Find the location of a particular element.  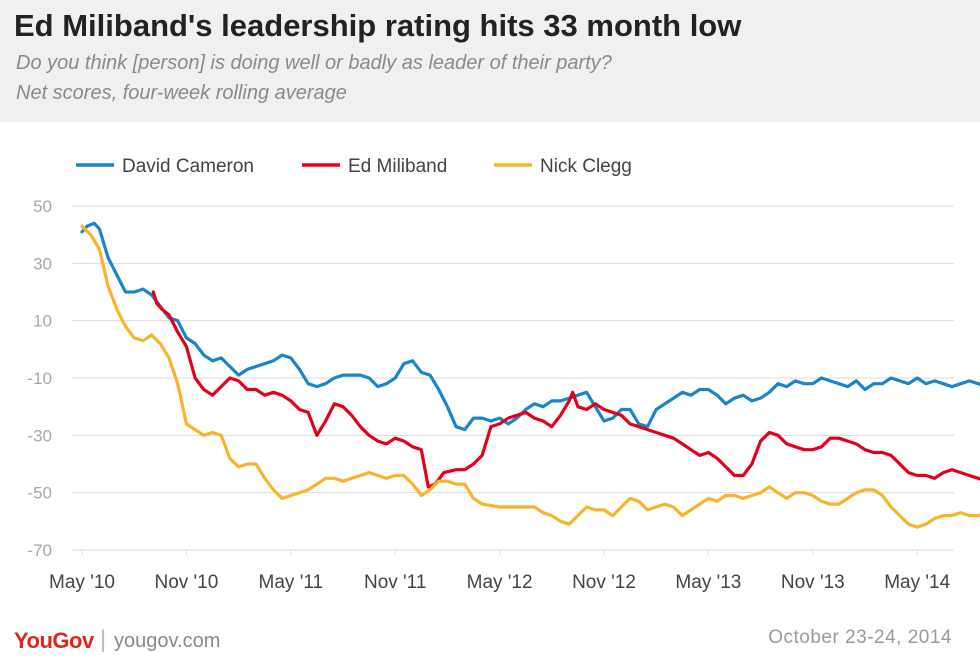

y-tick-label: 10 is located at coordinates (42, 321).